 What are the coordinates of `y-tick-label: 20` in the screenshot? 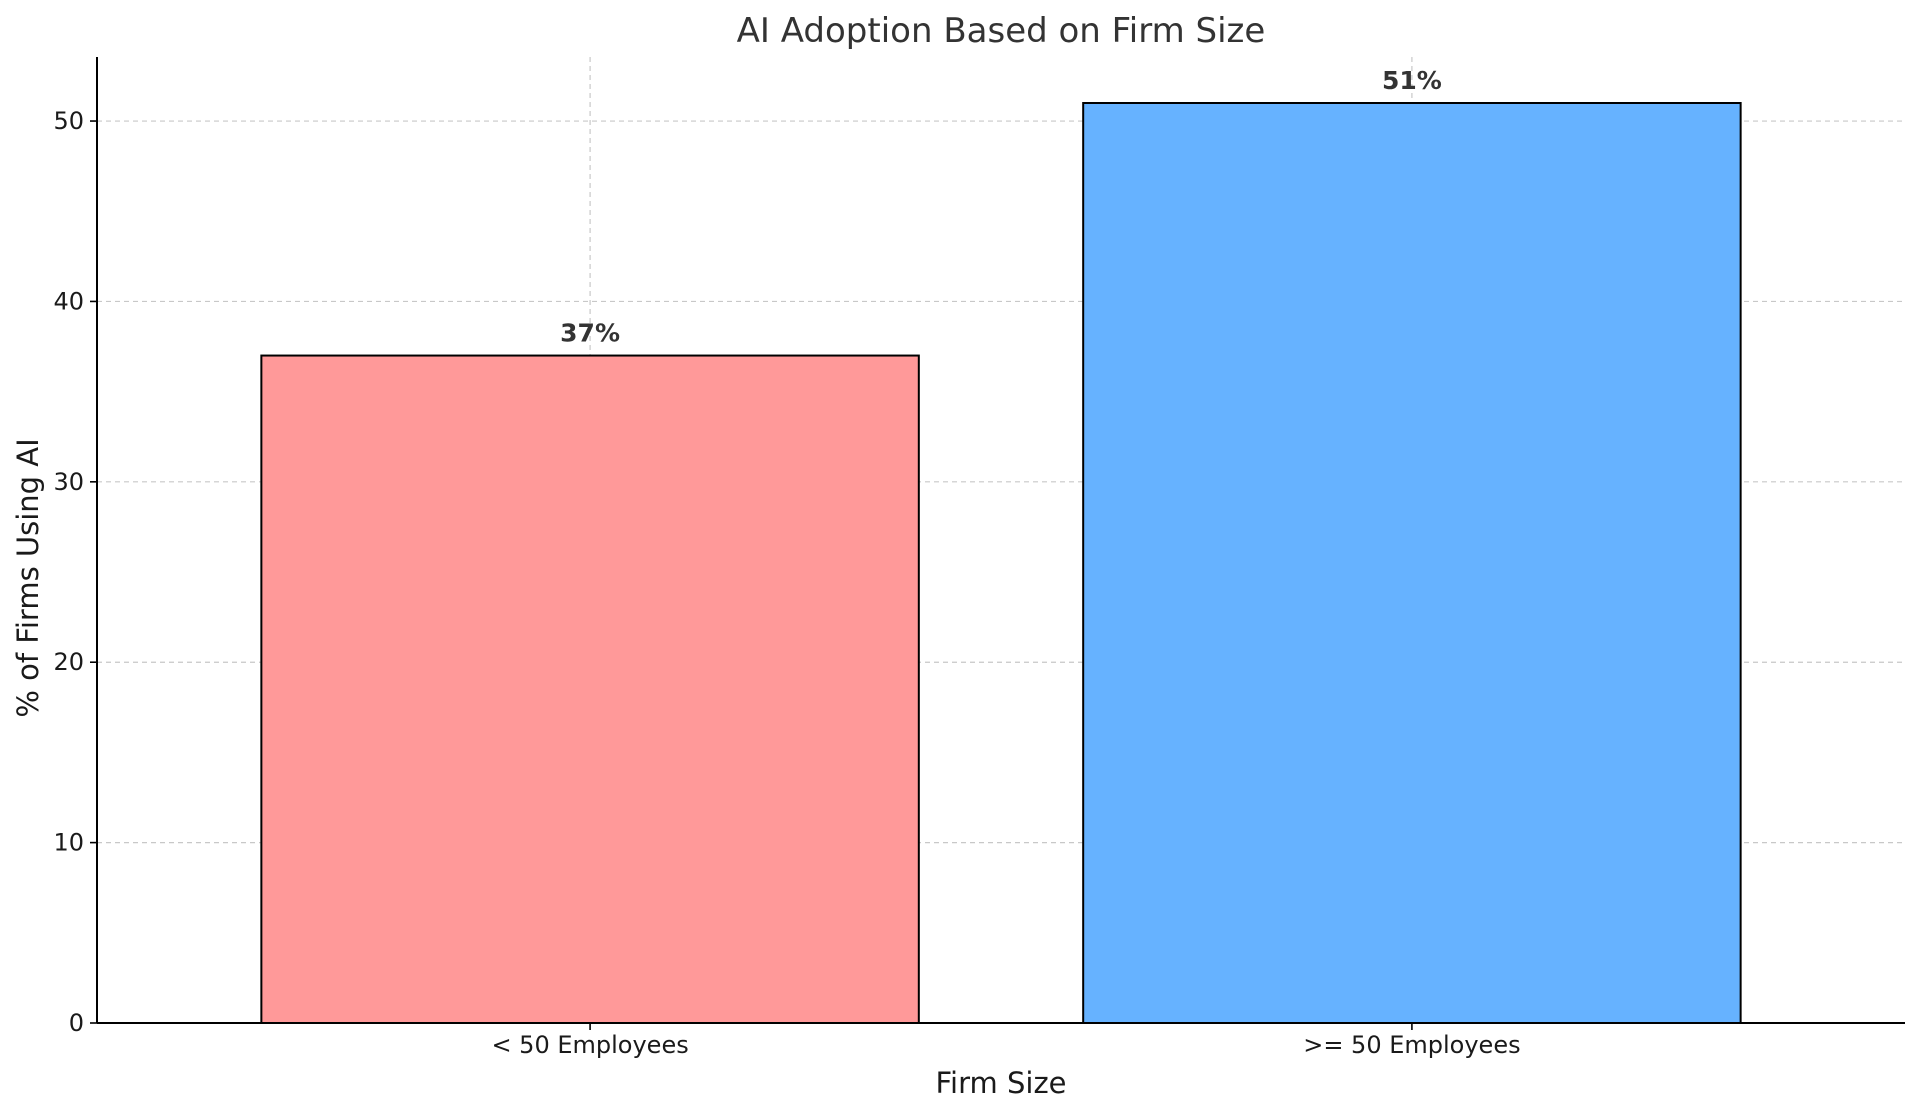 It's located at (68, 662).